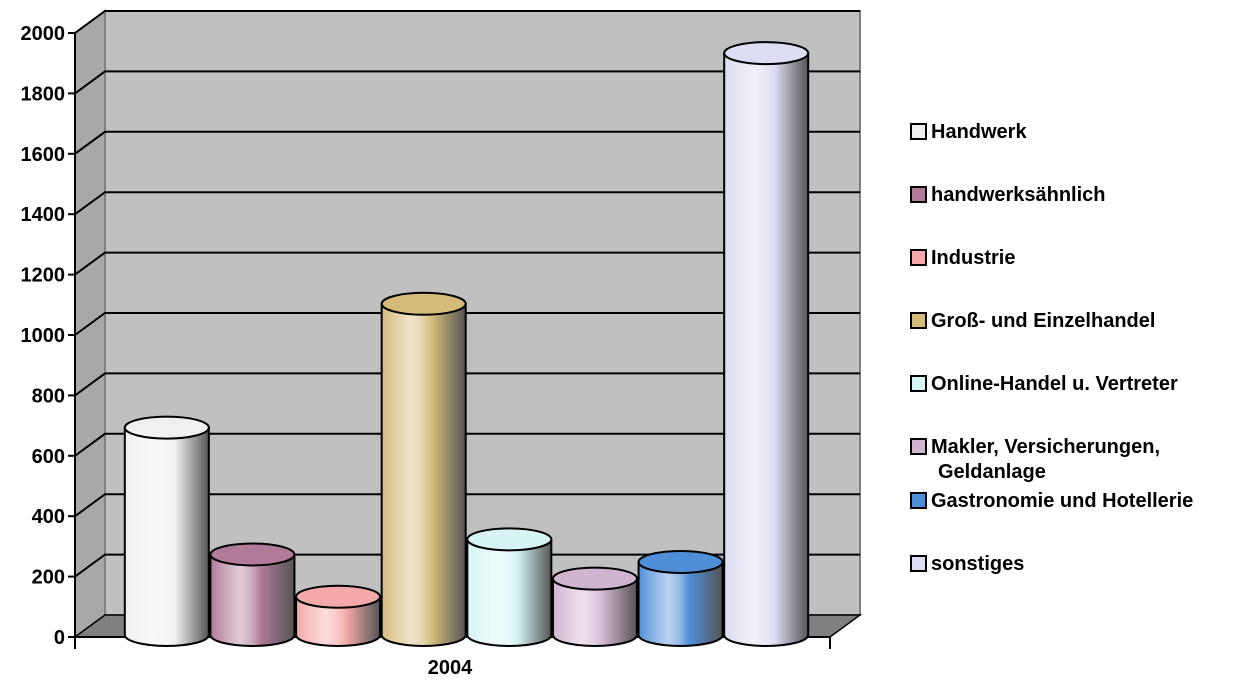 This screenshot has height=684, width=1239. I want to click on legend-item: sonstiges, so click(967, 564).